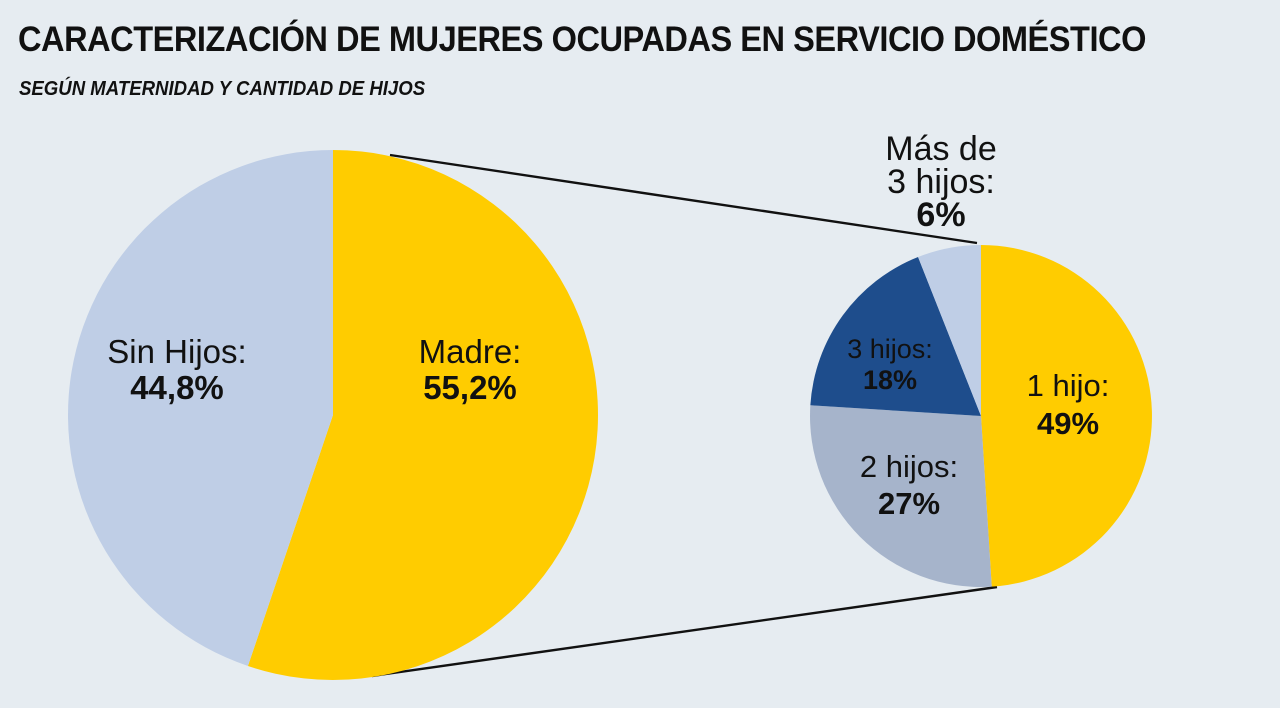 The width and height of the screenshot is (1280, 708). Describe the element at coordinates (909, 485) in the screenshot. I see `slice-label-2-hijos: 2 hijos: 27%` at that location.